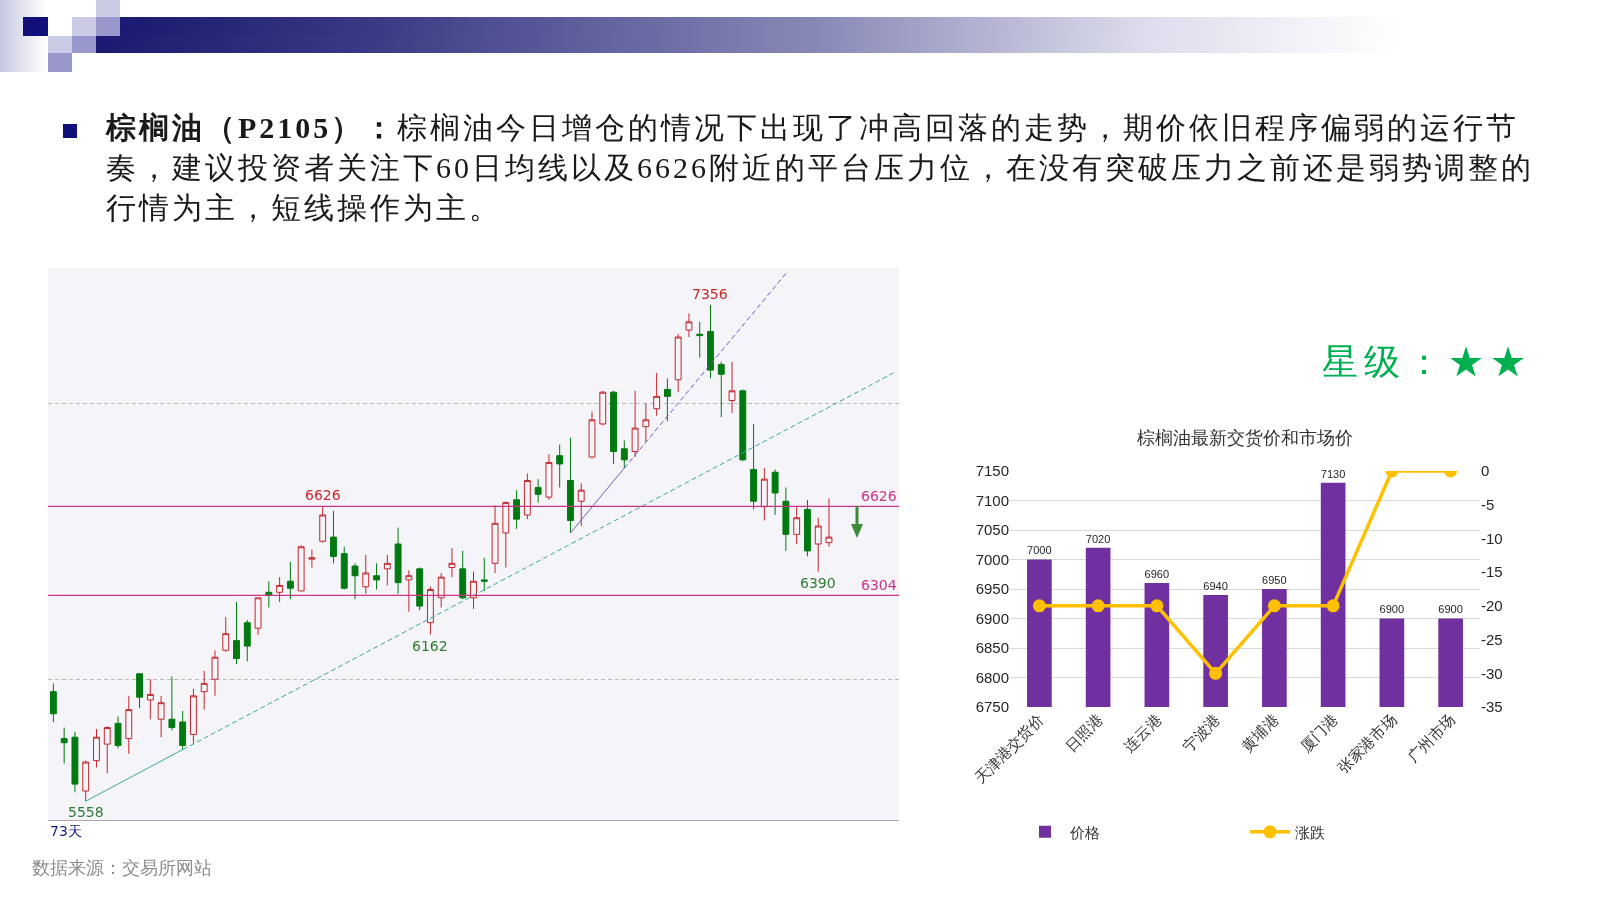 Image resolution: width=1600 pixels, height=900 pixels. I want to click on y2-tick-label: -15, so click(1492, 572).